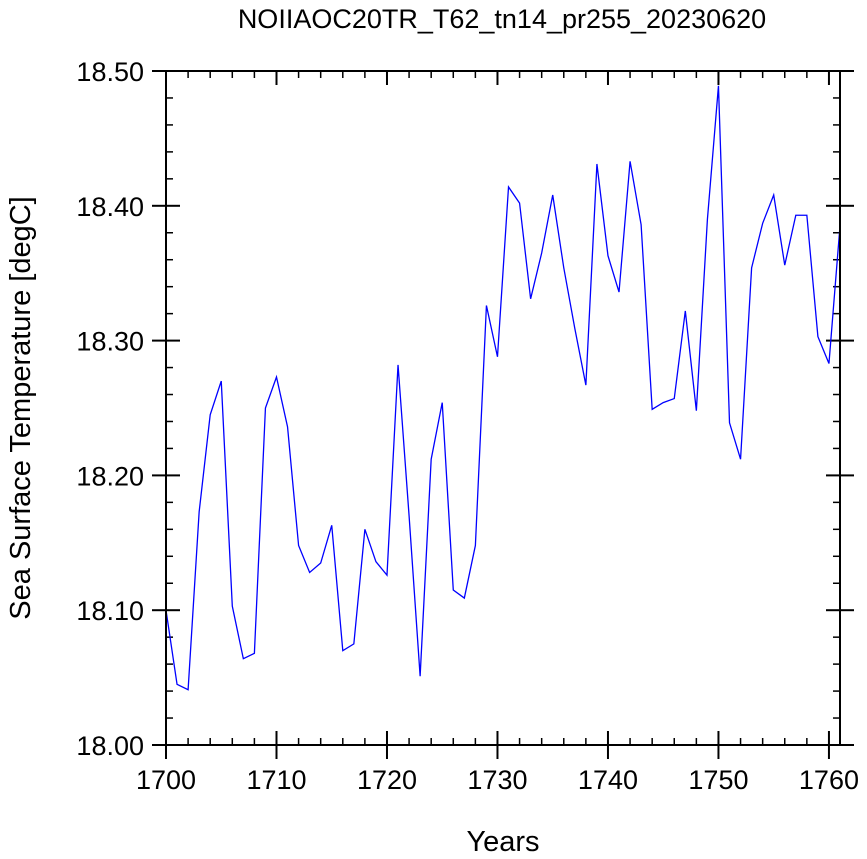  What do you see at coordinates (502, 19) in the screenshot?
I see `chart-title: NOIIAOC20TR_T62_tn14_pr255_20230620` at bounding box center [502, 19].